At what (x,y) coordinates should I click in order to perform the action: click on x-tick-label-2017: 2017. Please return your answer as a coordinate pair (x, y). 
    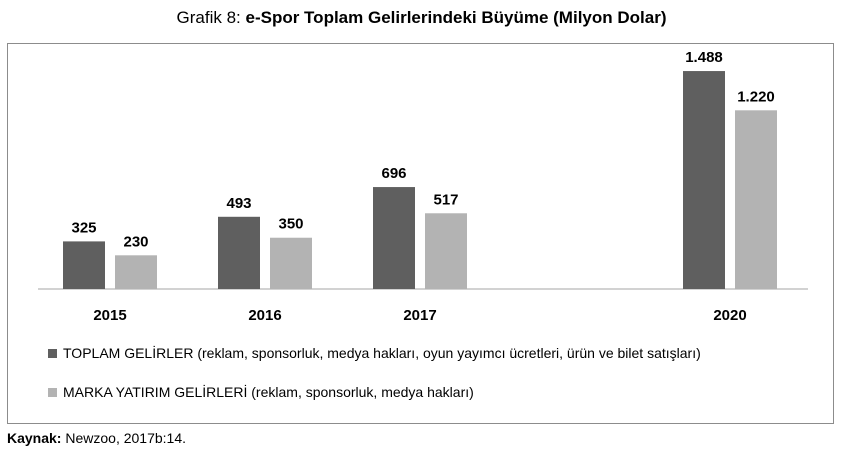
    Looking at the image, I should click on (419, 315).